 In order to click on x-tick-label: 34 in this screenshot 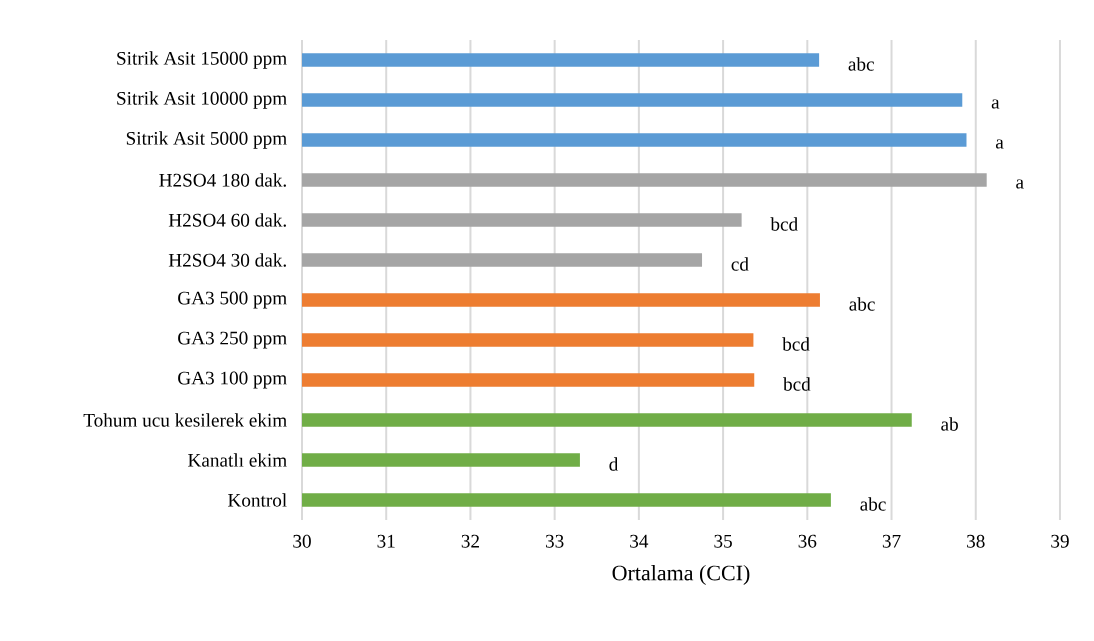, I will do `click(639, 541)`.